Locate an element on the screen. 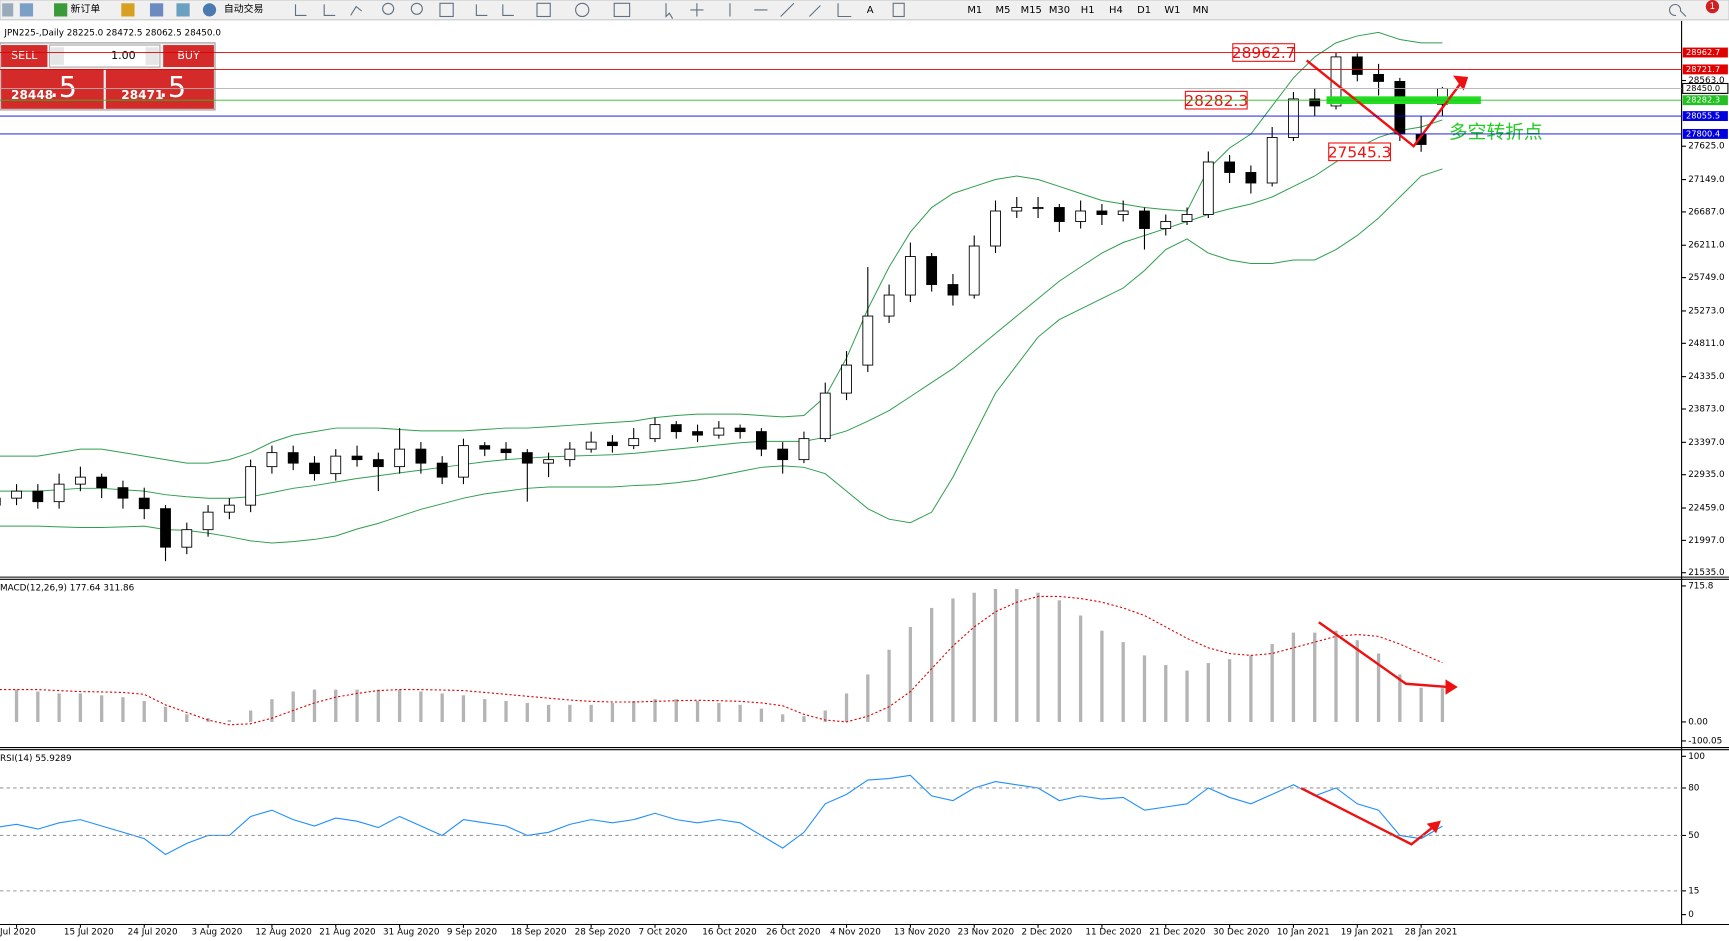 The image size is (1729, 941). annotation-box is located at coordinates (1360, 152).